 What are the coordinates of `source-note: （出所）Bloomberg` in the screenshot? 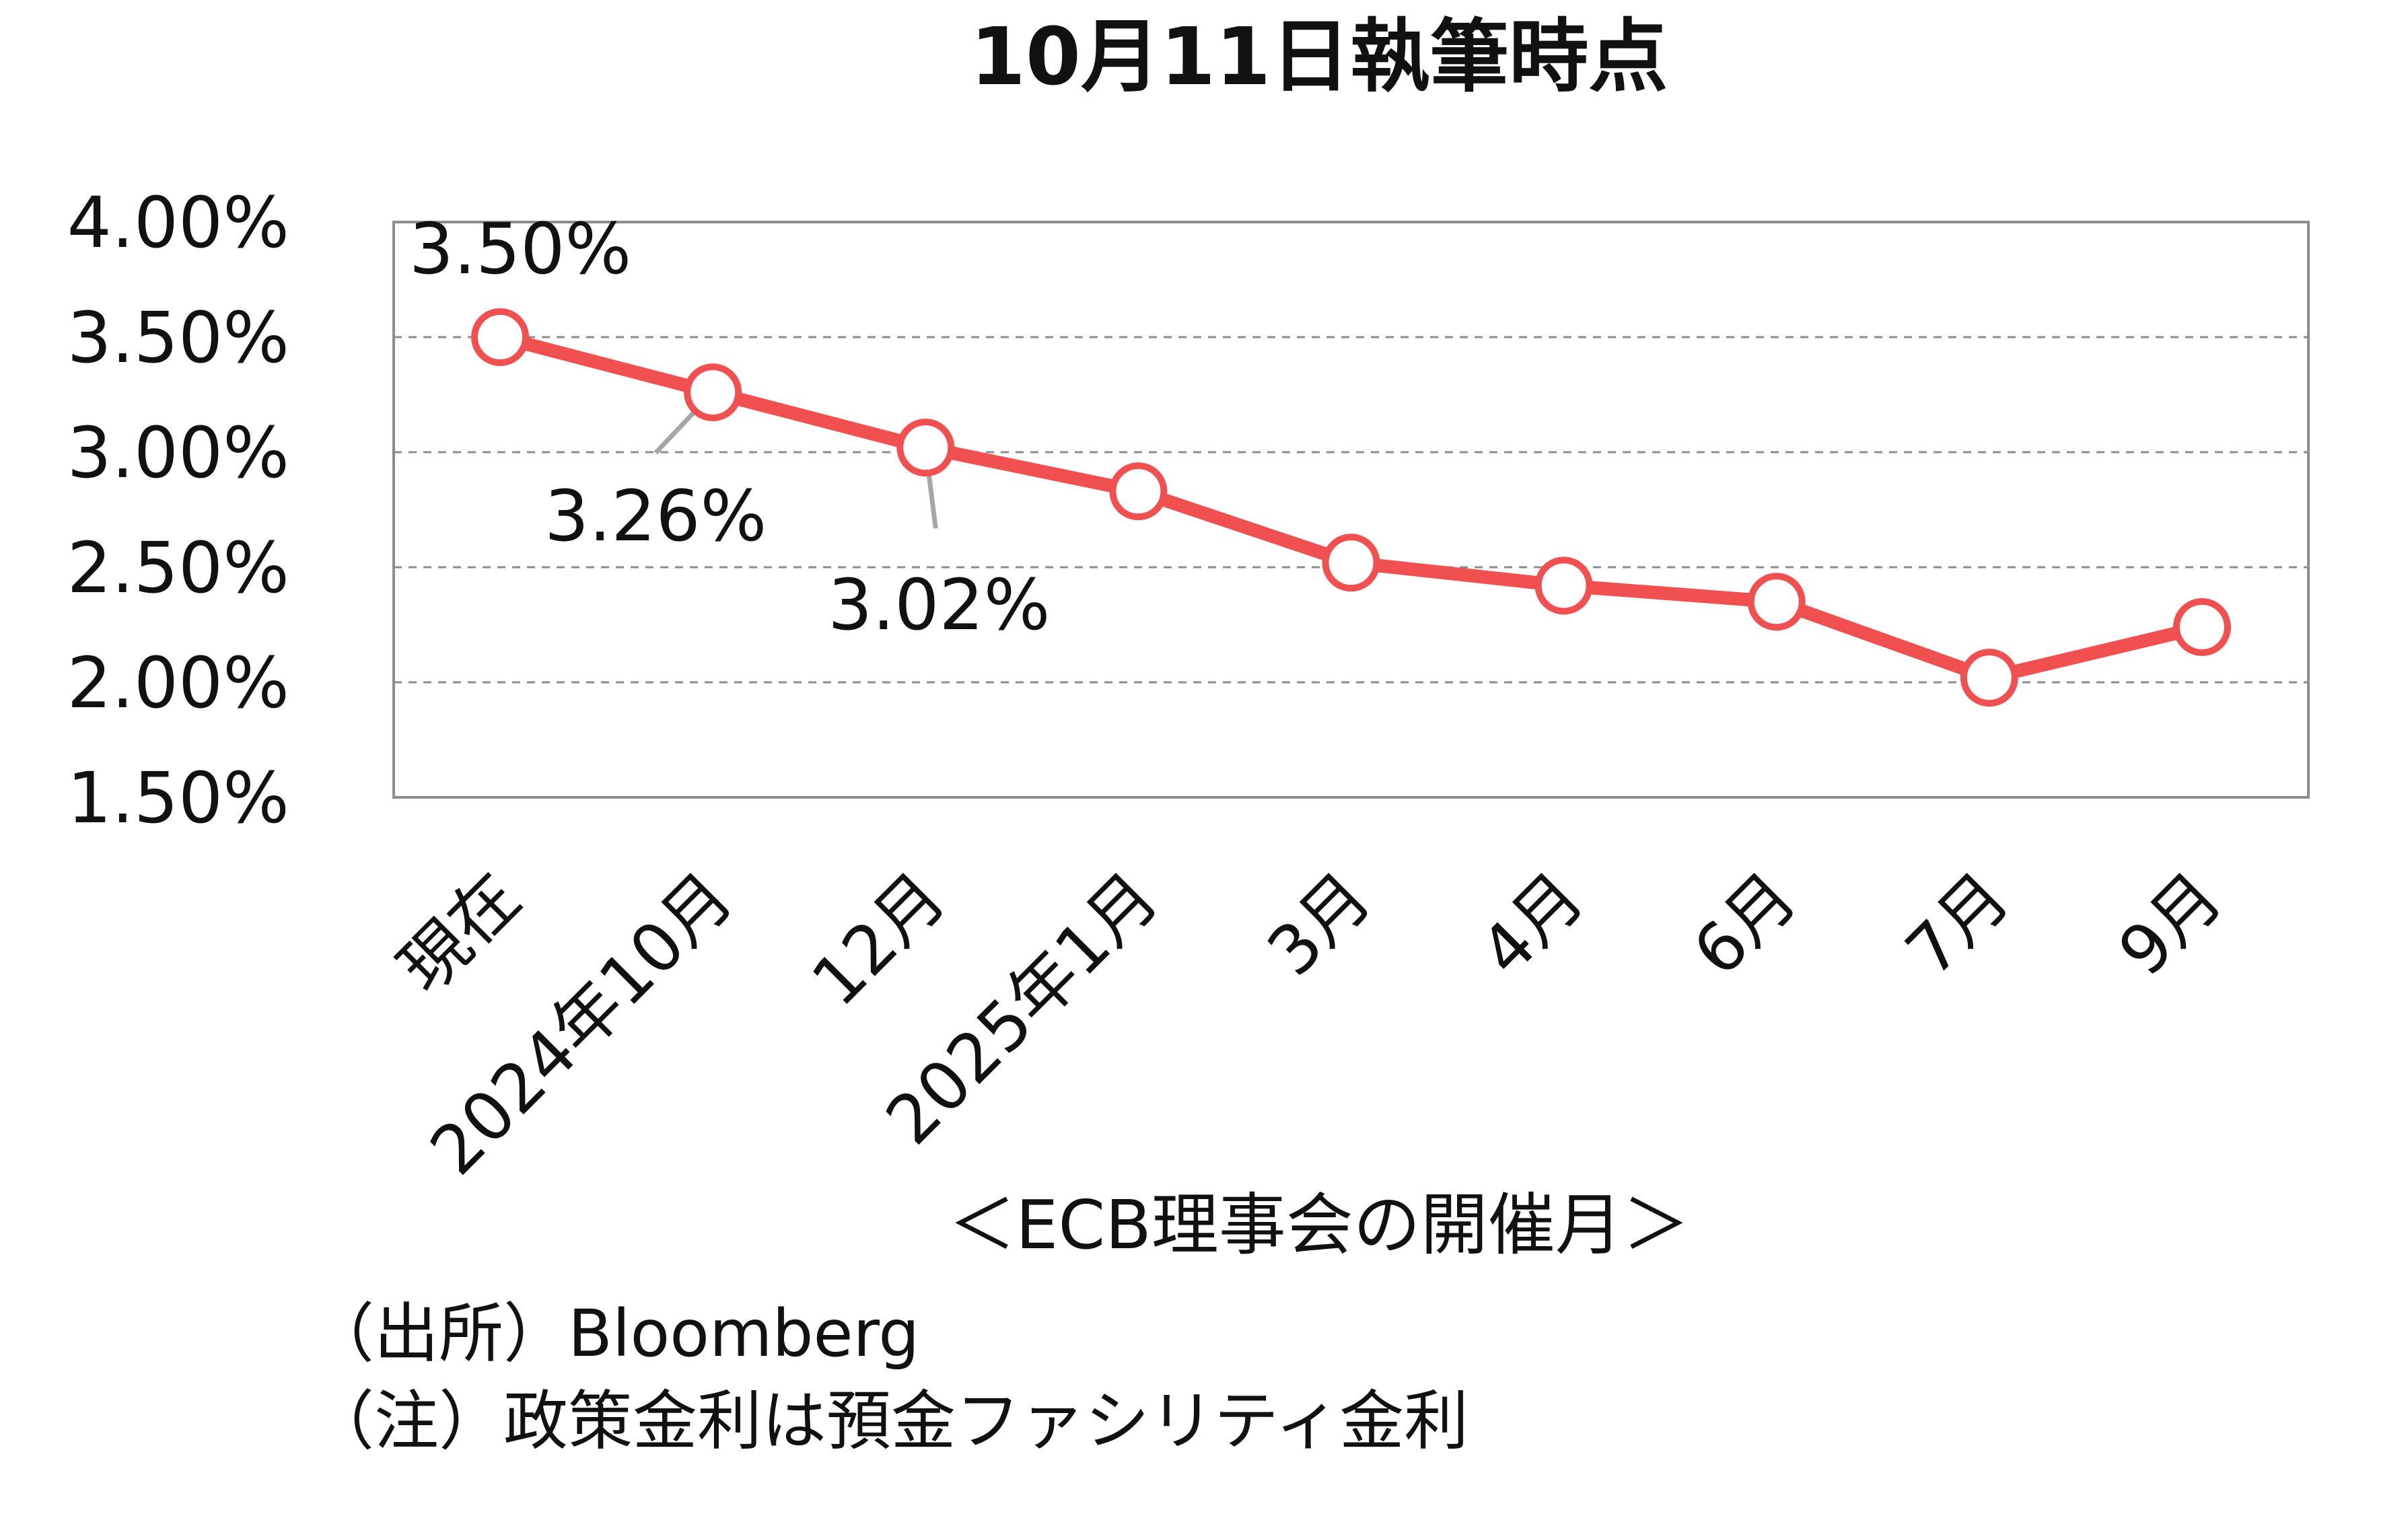 It's located at (614, 1334).